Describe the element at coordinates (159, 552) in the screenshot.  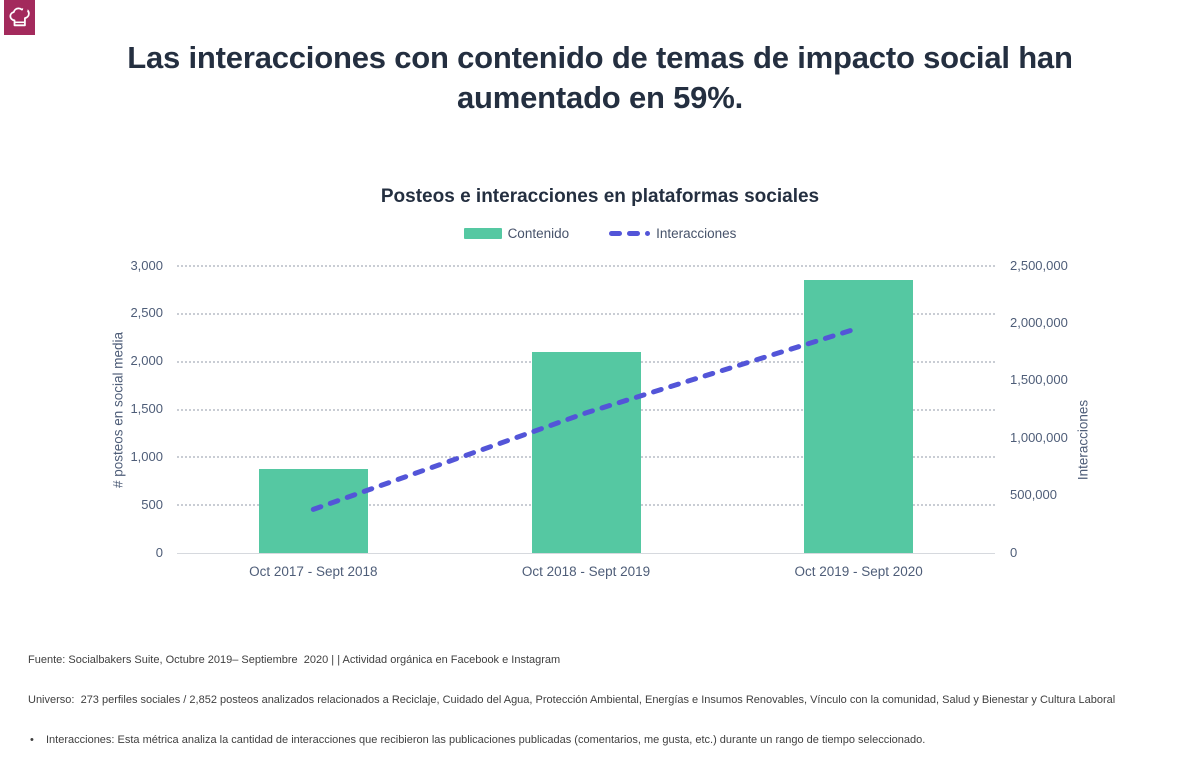
I see `left-axis-tick: 0` at that location.